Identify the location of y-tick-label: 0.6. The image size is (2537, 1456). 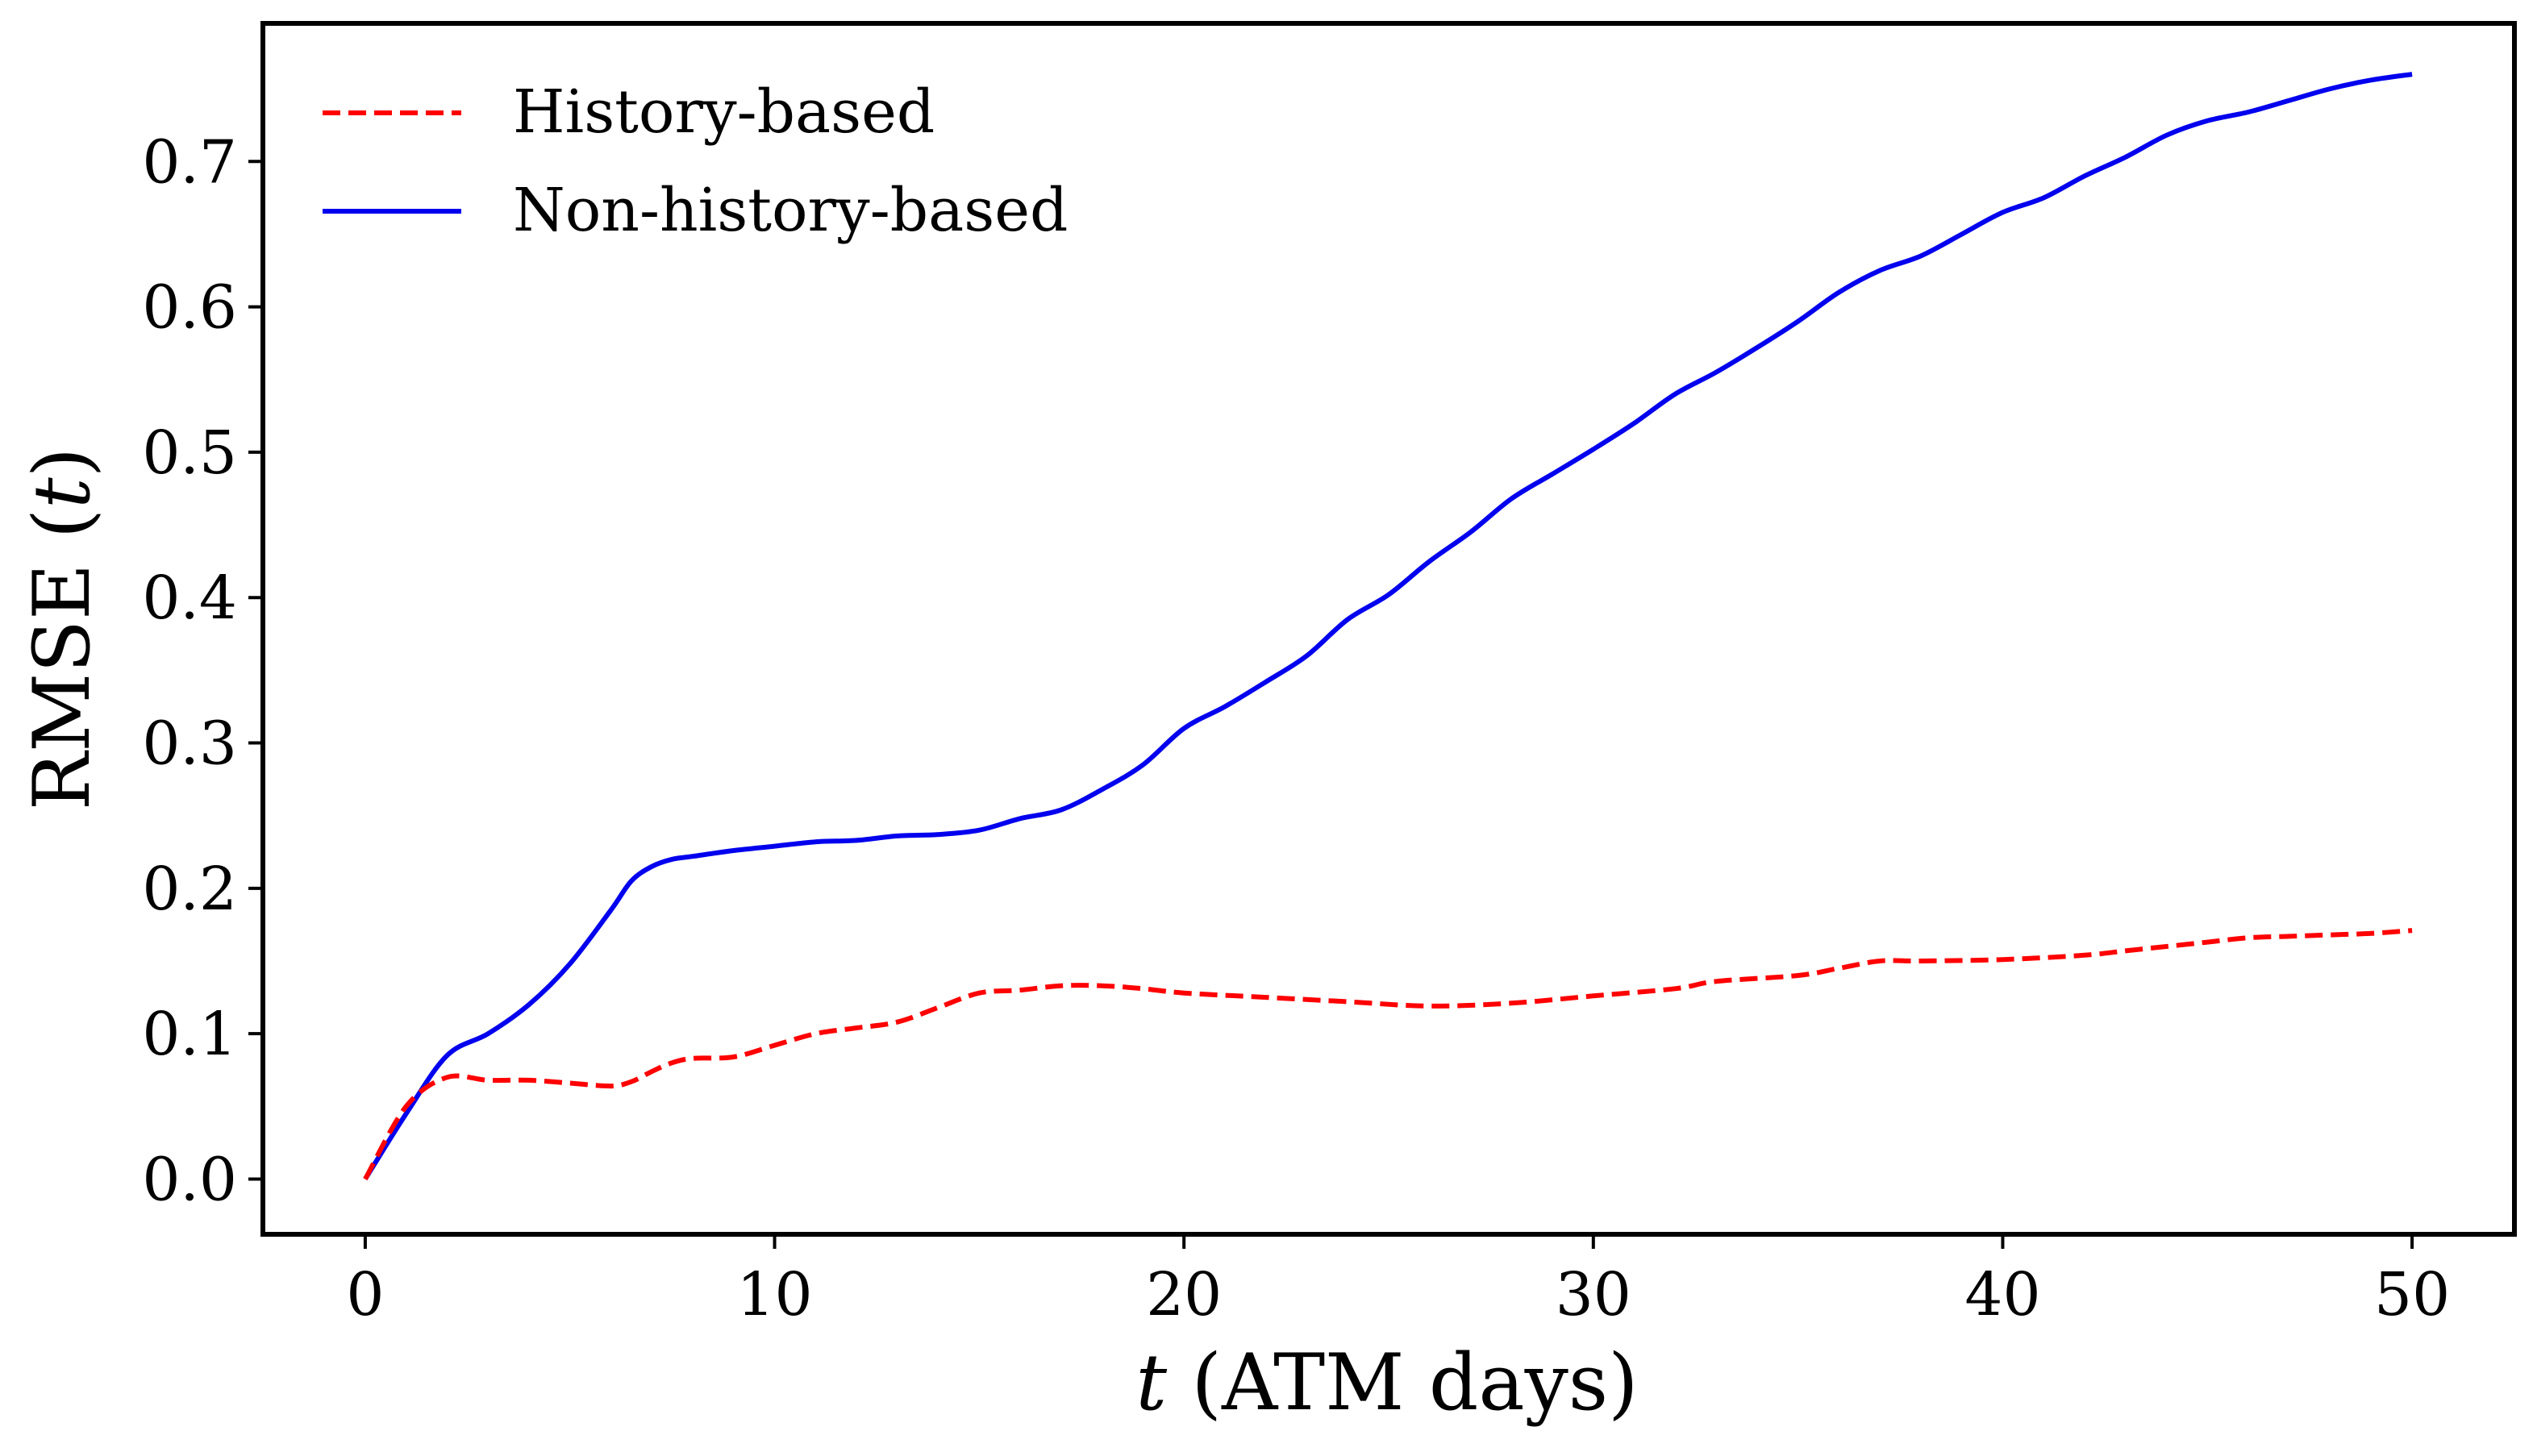
(189, 308).